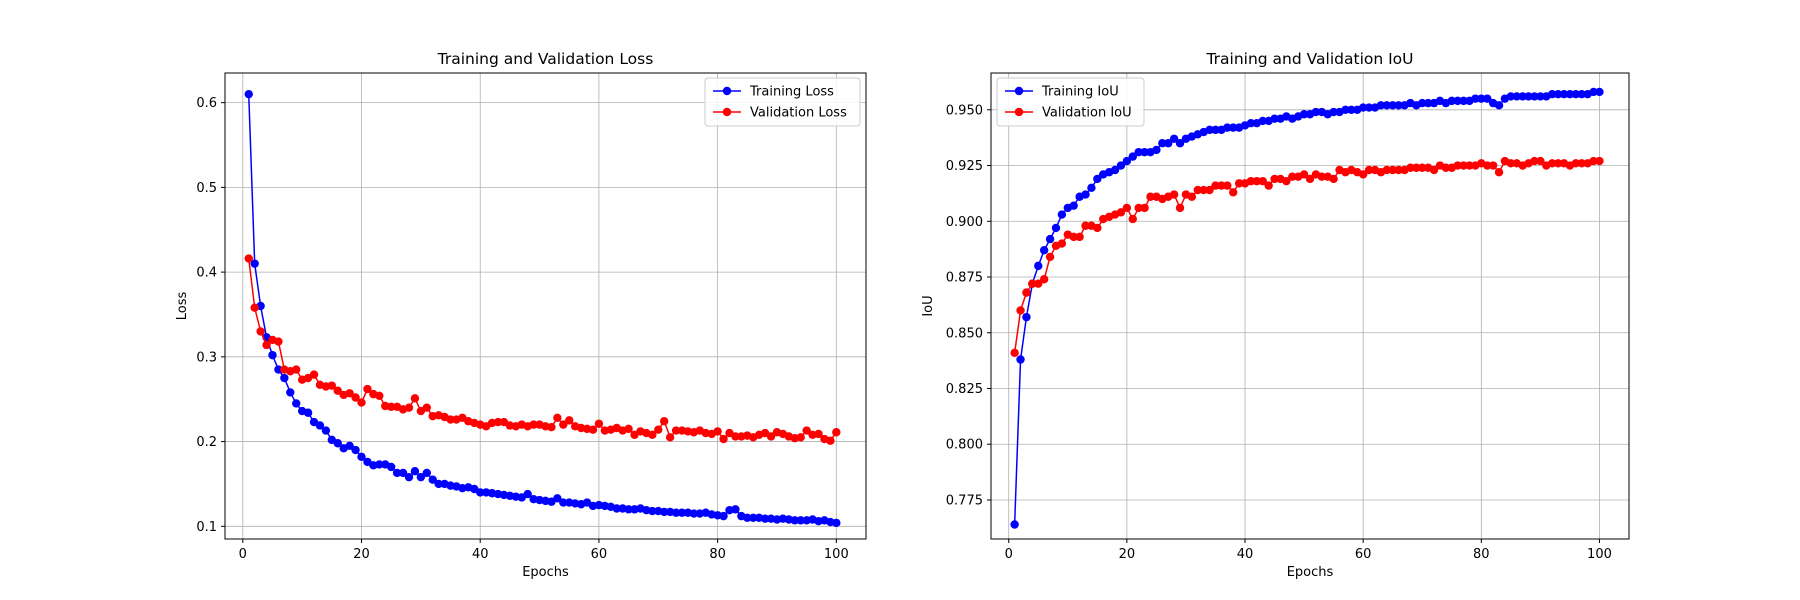  I want to click on y-axis-label: Loss, so click(182, 306).